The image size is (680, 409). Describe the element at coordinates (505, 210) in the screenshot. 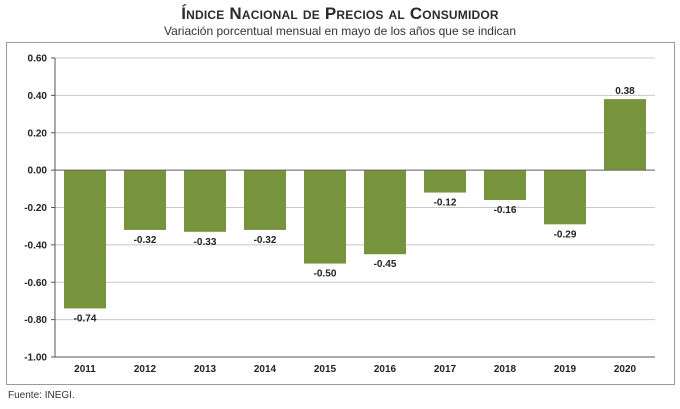

I see `data-label: -0.16` at that location.